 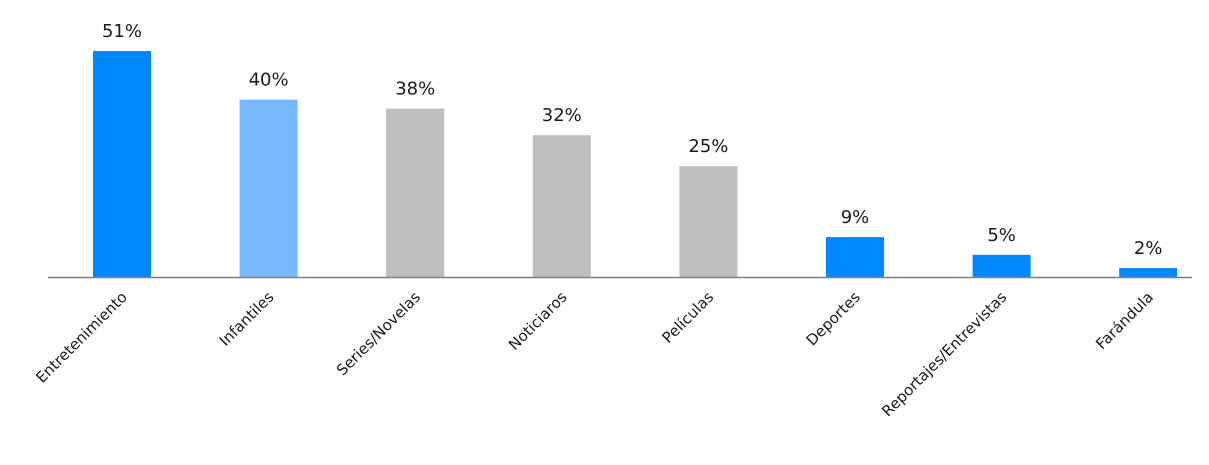 I want to click on value-label: 2%, so click(x=1148, y=248).